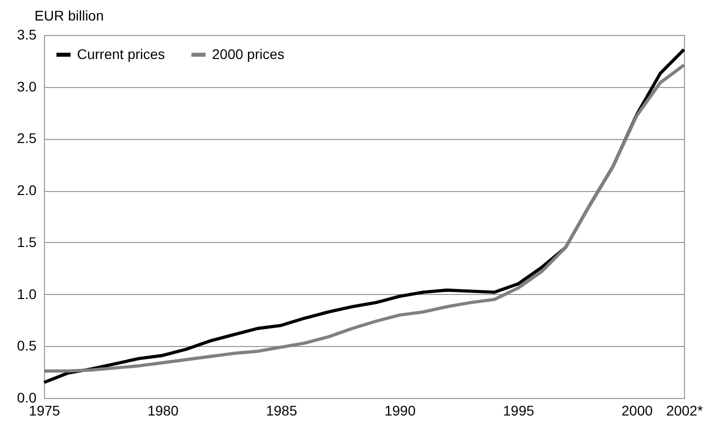 This screenshot has width=715, height=430. Describe the element at coordinates (163, 410) in the screenshot. I see `x-tick-label: 1980` at that location.